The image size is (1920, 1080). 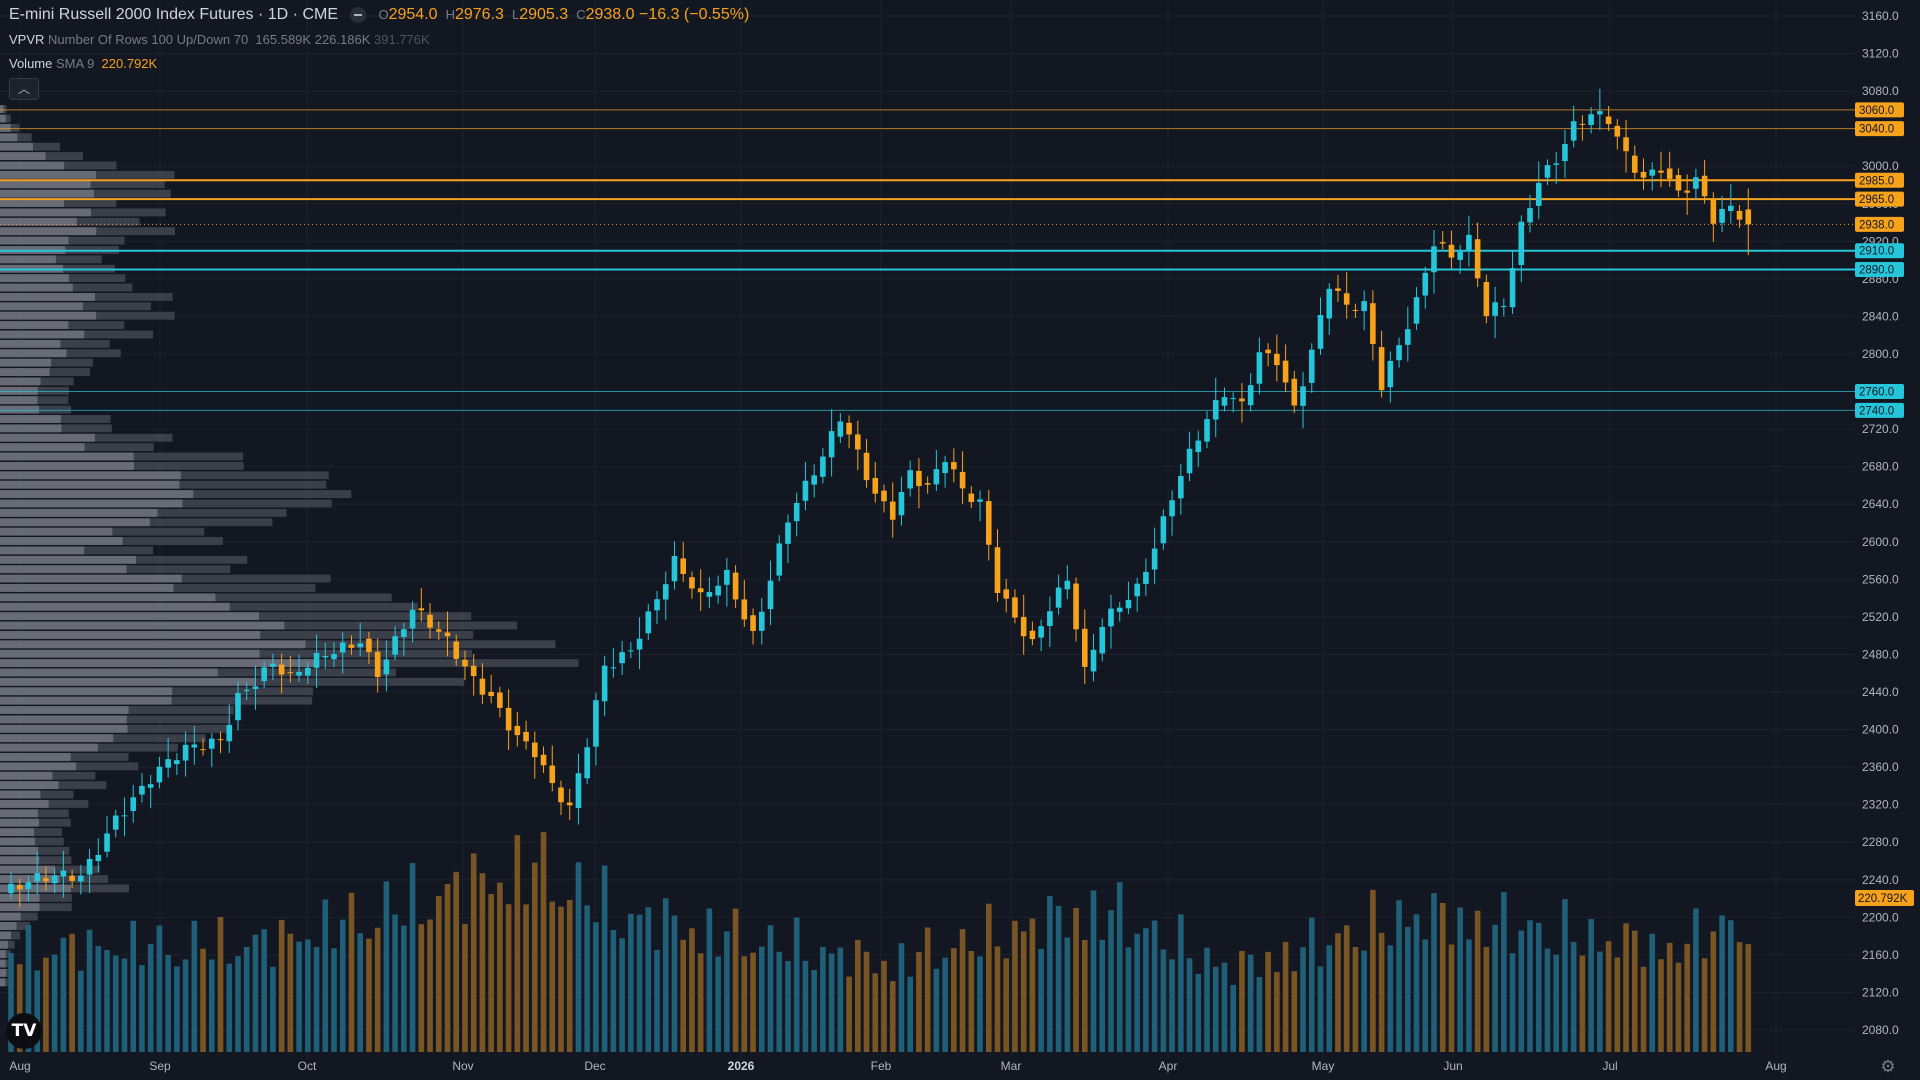 What do you see at coordinates (1879, 199) in the screenshot?
I see `level-price-label: 2965.0` at bounding box center [1879, 199].